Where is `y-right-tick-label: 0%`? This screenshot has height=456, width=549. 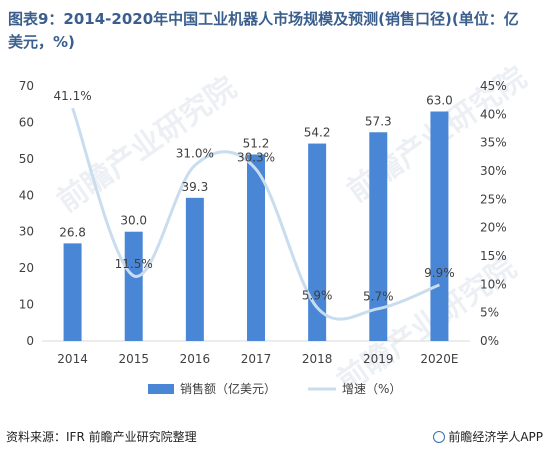 y-right-tick-label: 0% is located at coordinates (489, 341).